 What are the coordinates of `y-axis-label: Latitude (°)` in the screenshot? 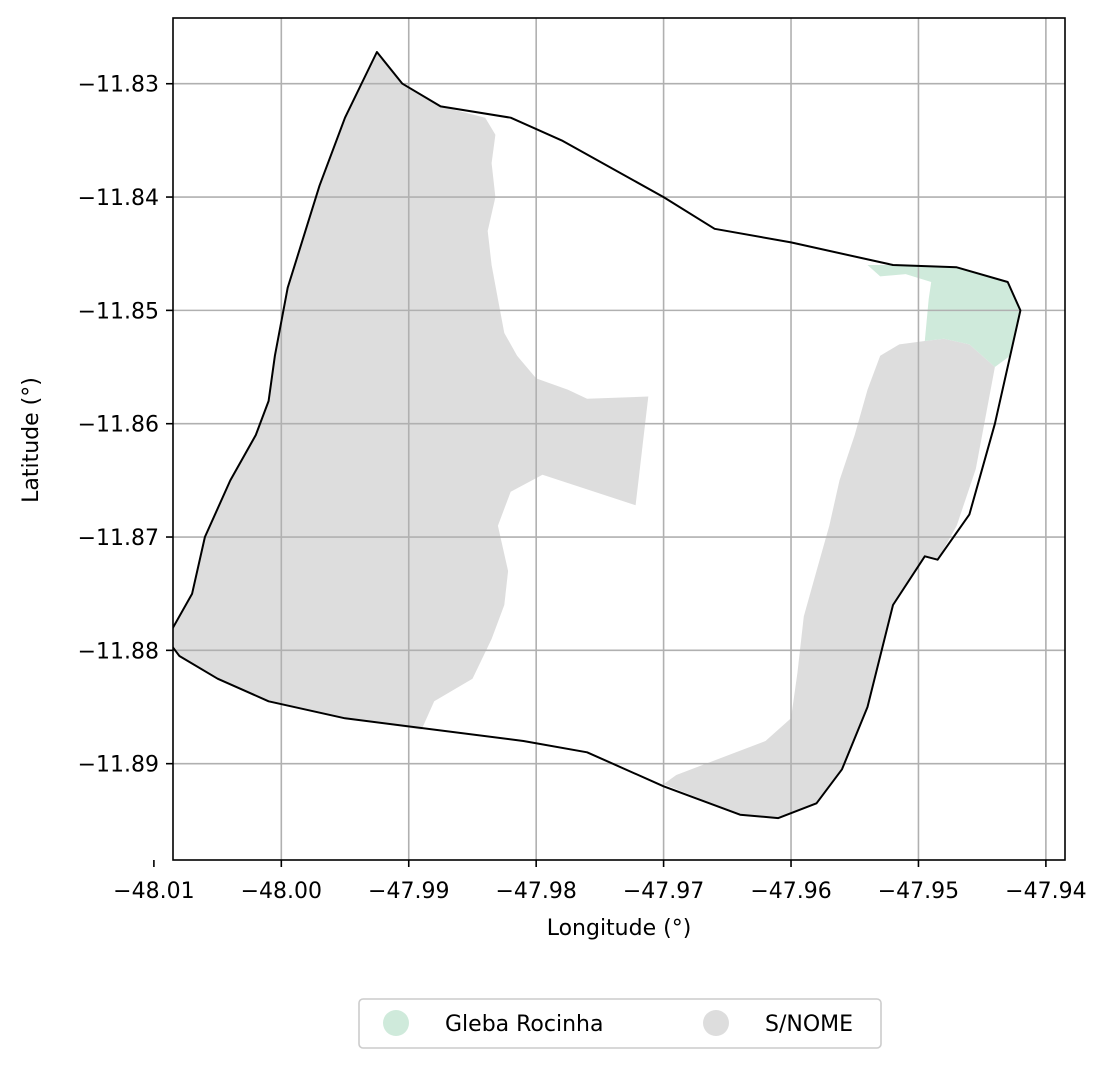 It's located at (31, 440).